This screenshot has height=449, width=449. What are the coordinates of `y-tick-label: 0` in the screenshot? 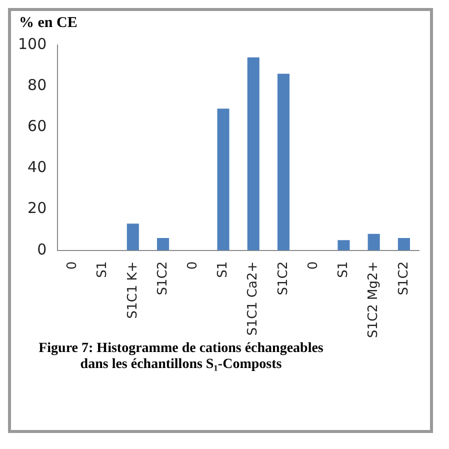 It's located at (42, 249).